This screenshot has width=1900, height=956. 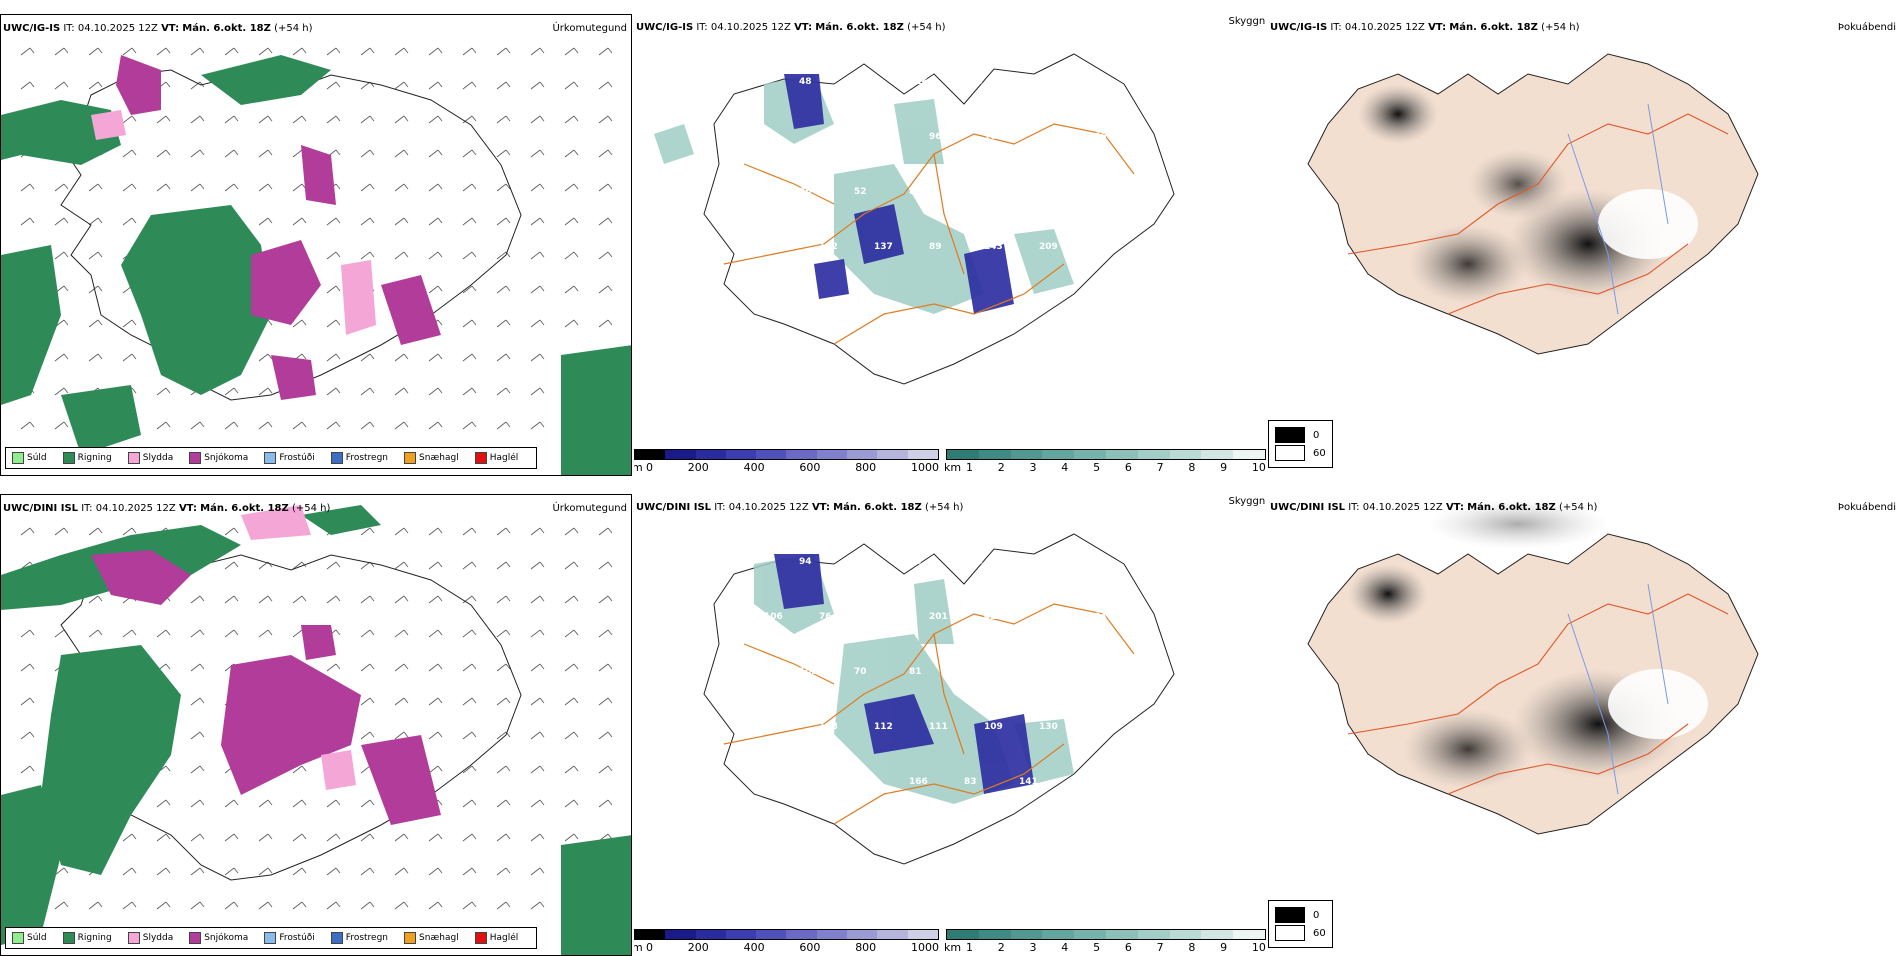 I want to click on legend-item: Frostregn, so click(x=359, y=458).